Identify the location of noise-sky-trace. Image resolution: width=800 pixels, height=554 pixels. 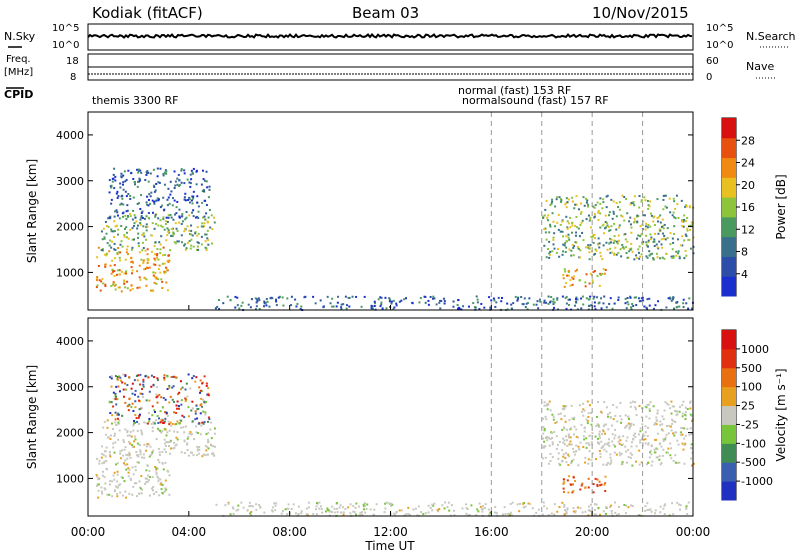
(390, 36).